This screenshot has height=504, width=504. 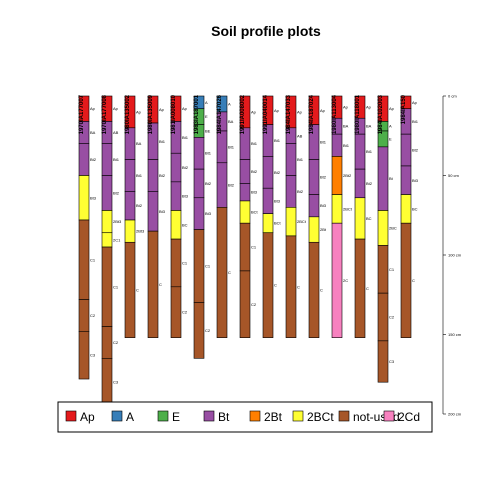 What do you see at coordinates (291, 222) in the screenshot?
I see `horizon-2bct-block` at bounding box center [291, 222].